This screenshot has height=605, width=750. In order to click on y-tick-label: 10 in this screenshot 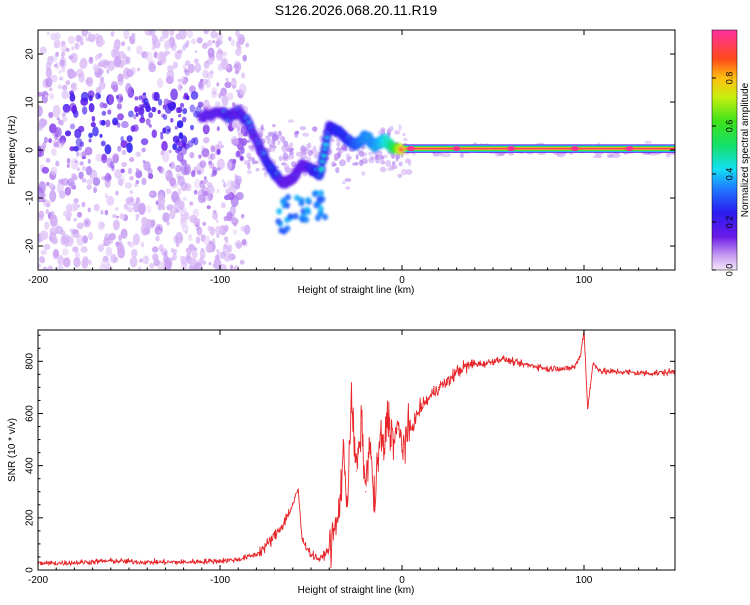, I will do `click(30, 102)`.